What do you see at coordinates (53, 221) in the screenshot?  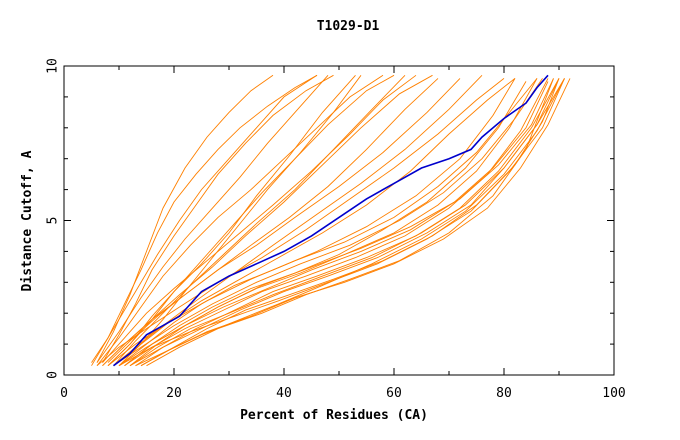 I see `y-tick-label-5: 5` at bounding box center [53, 221].